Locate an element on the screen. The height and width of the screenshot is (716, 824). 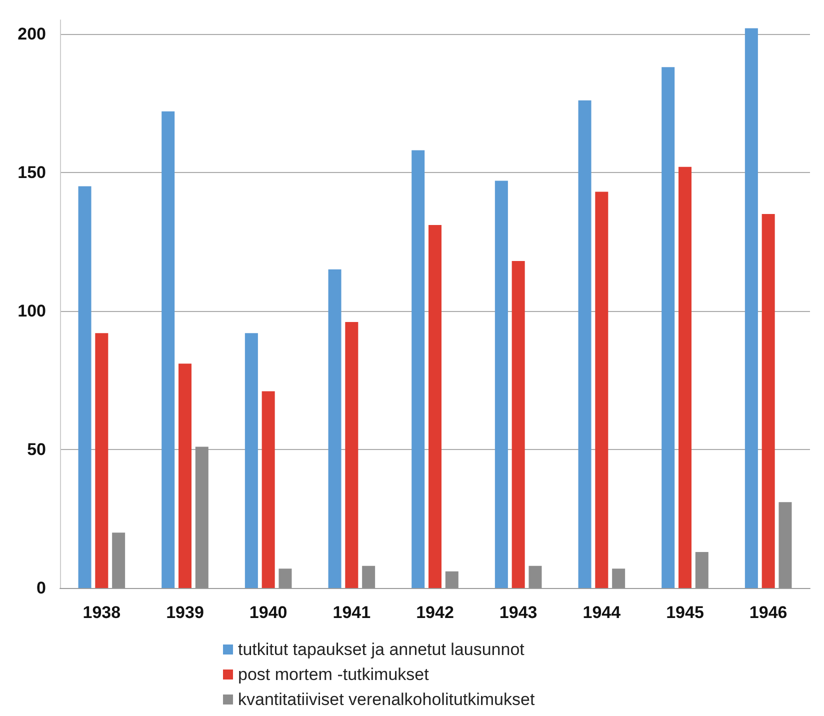
x-tick-label: 1943 is located at coordinates (518, 612).